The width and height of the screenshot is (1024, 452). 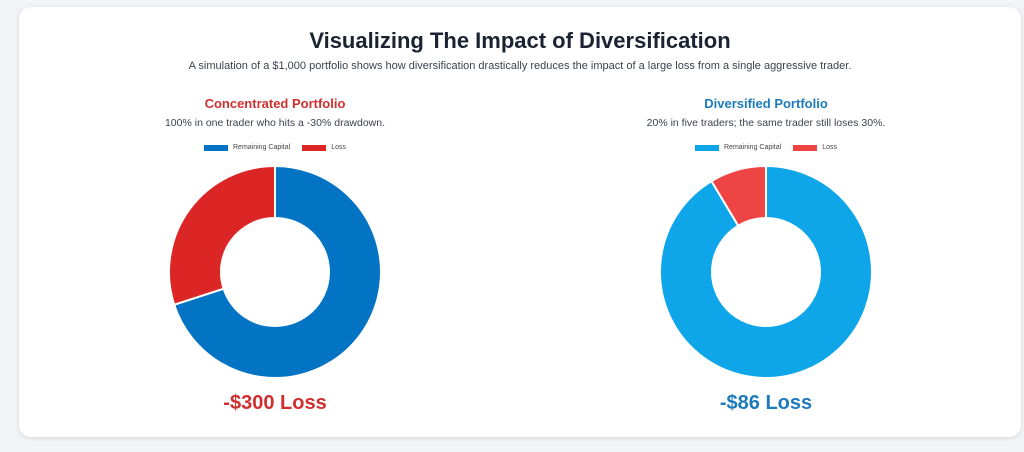 What do you see at coordinates (275, 403) in the screenshot?
I see `loss-result: -$300 Loss` at bounding box center [275, 403].